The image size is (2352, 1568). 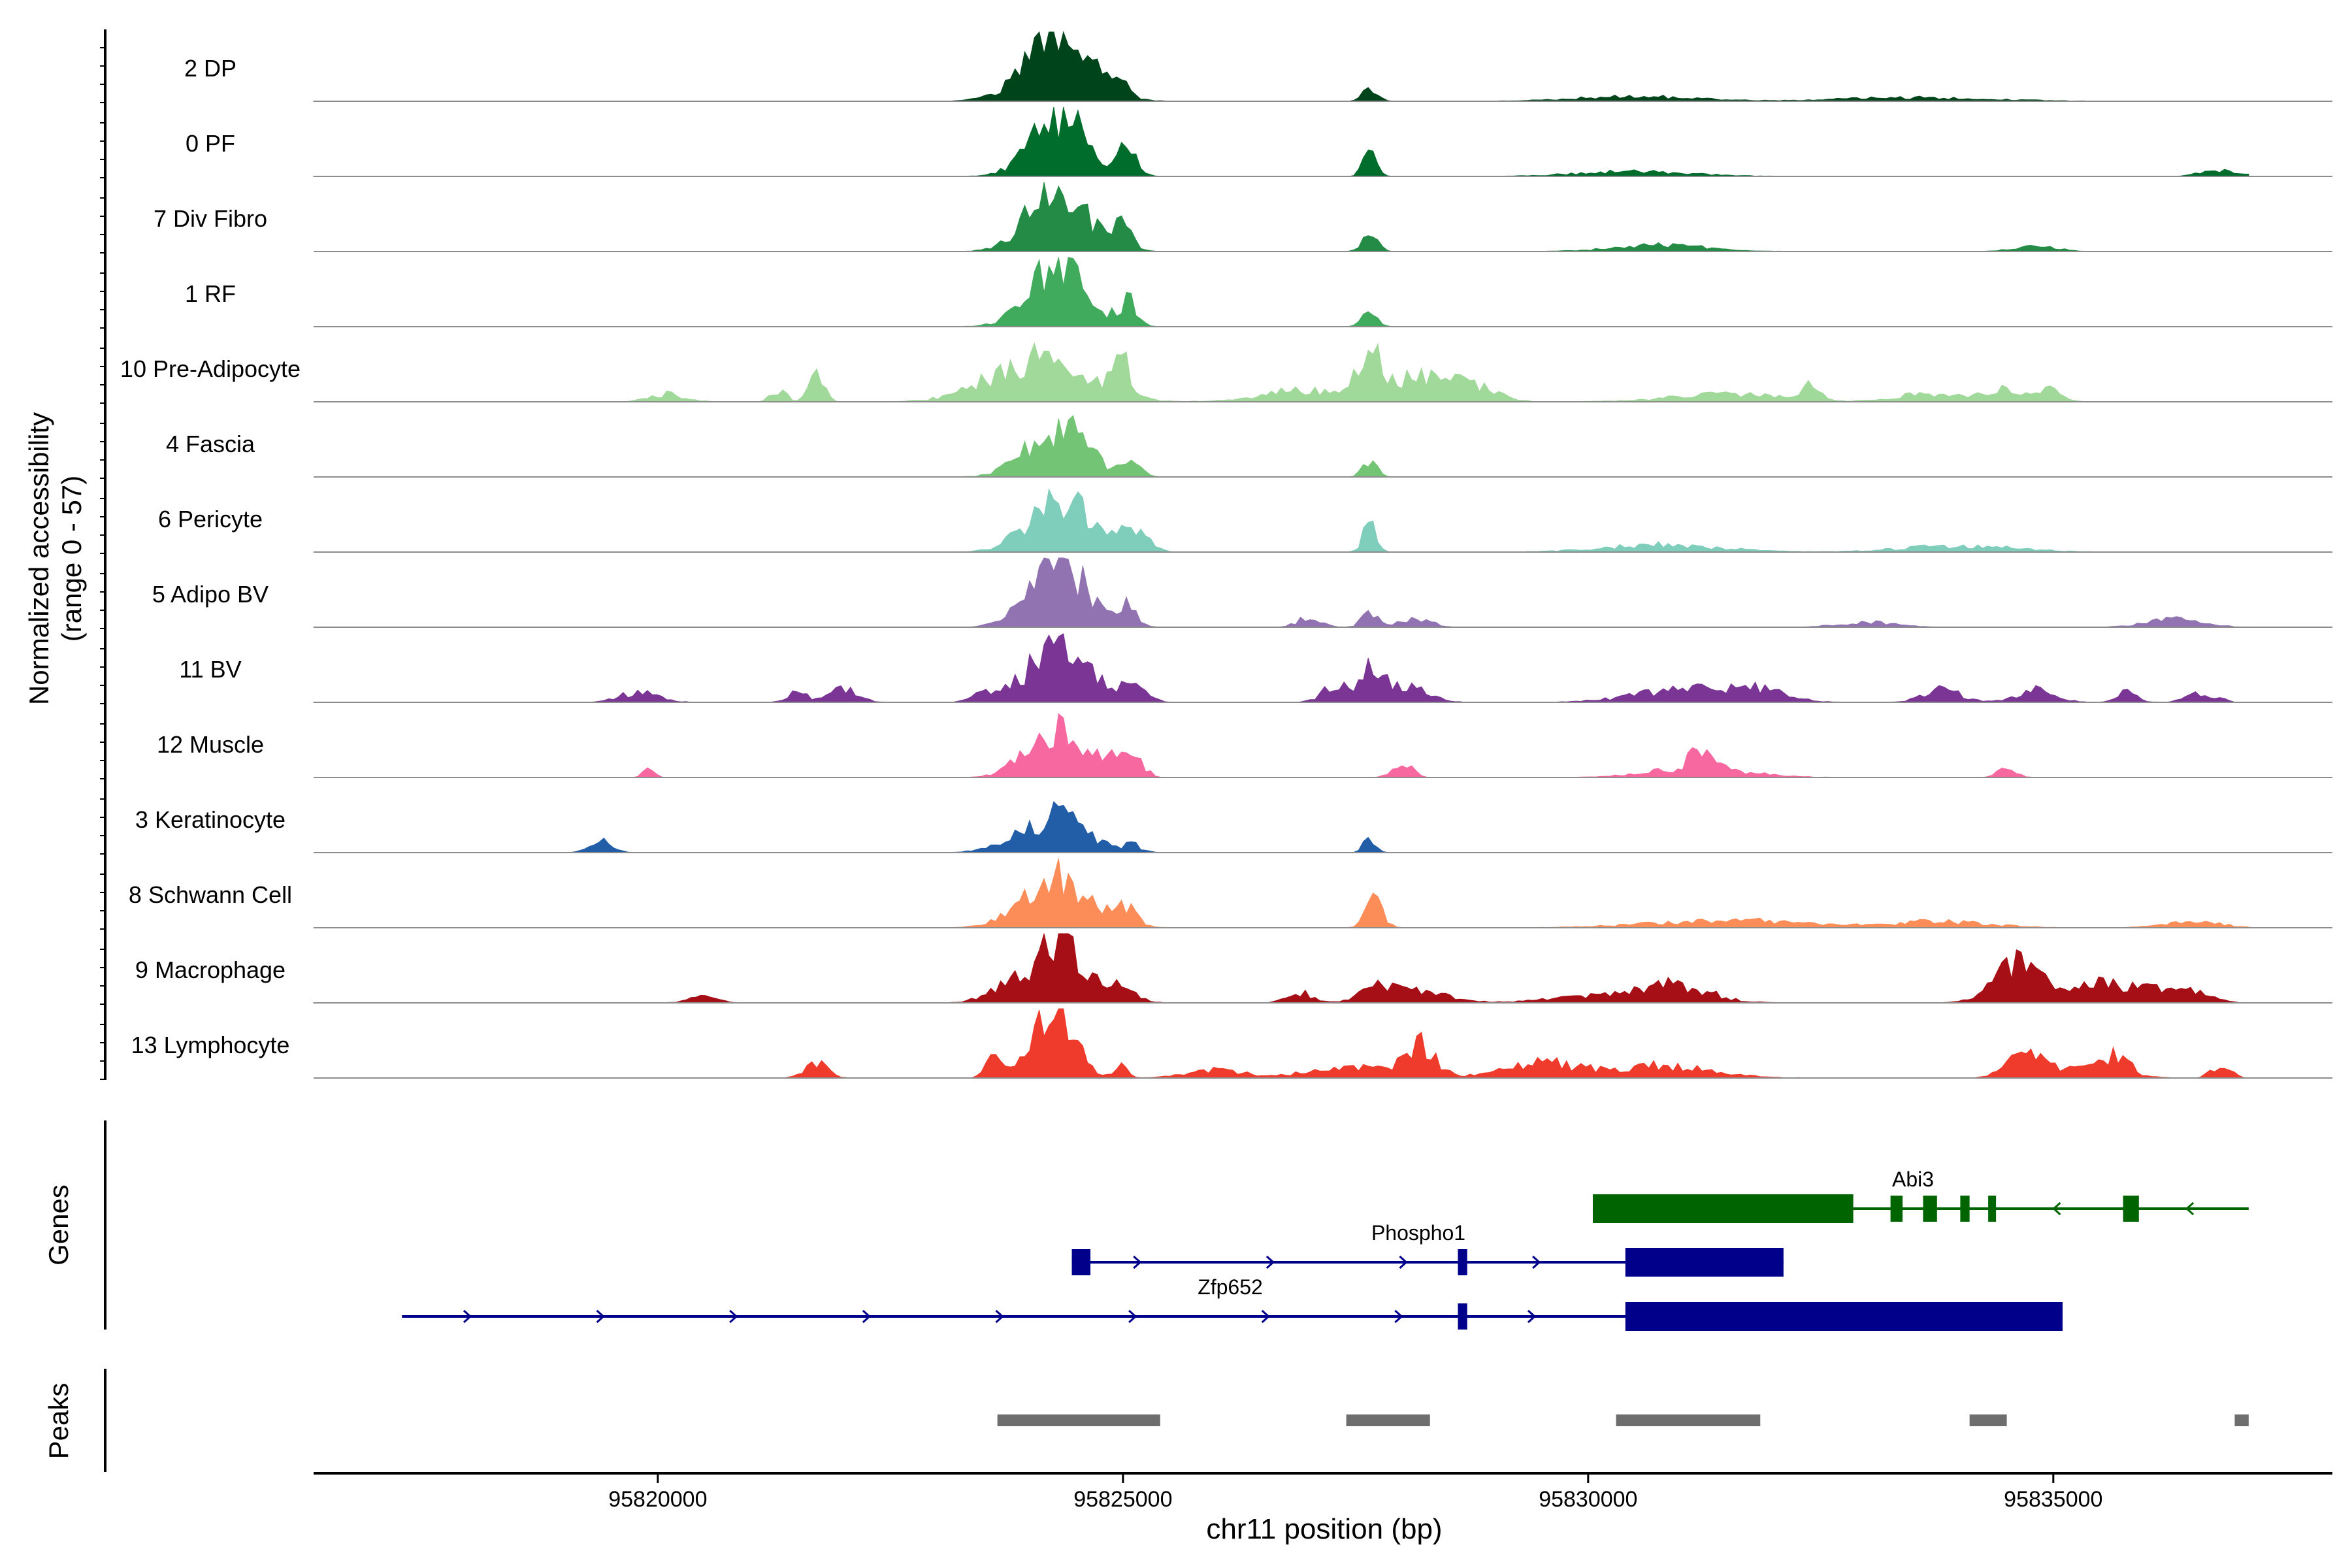 I want to click on track-label-13: 13 Lymphocyte, so click(x=210, y=1045).